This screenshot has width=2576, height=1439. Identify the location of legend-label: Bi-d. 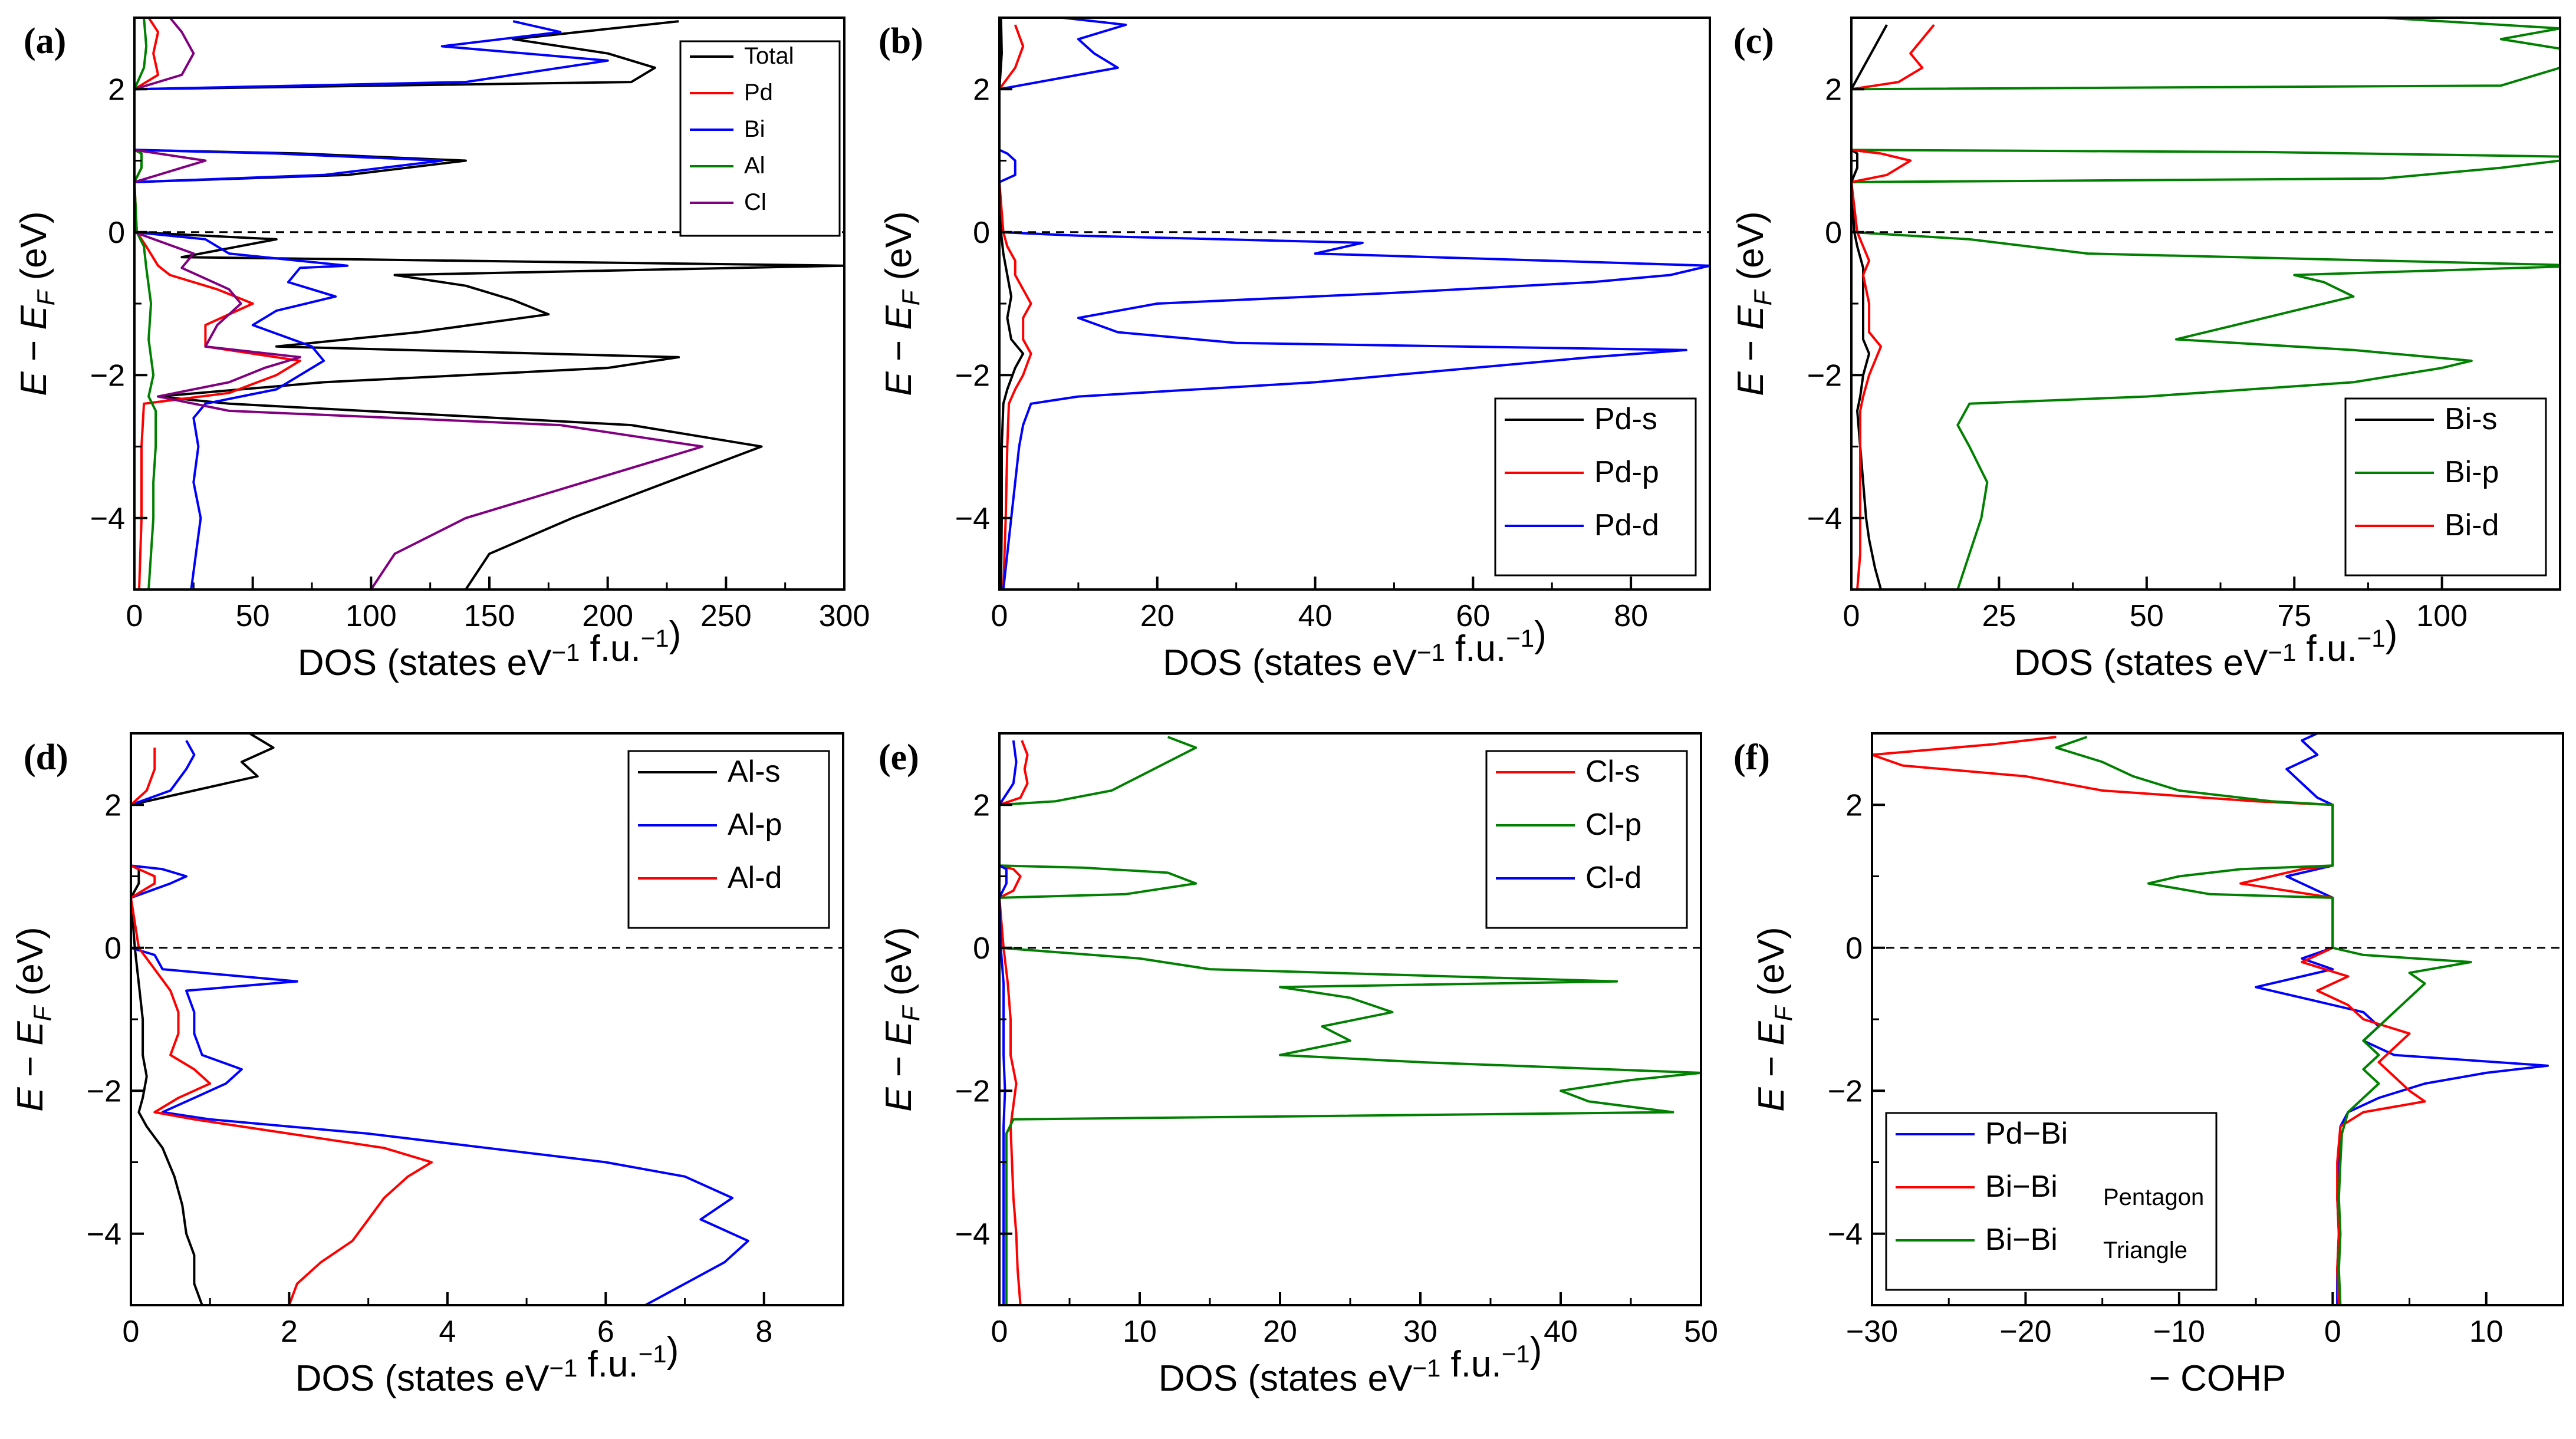
(2472, 525).